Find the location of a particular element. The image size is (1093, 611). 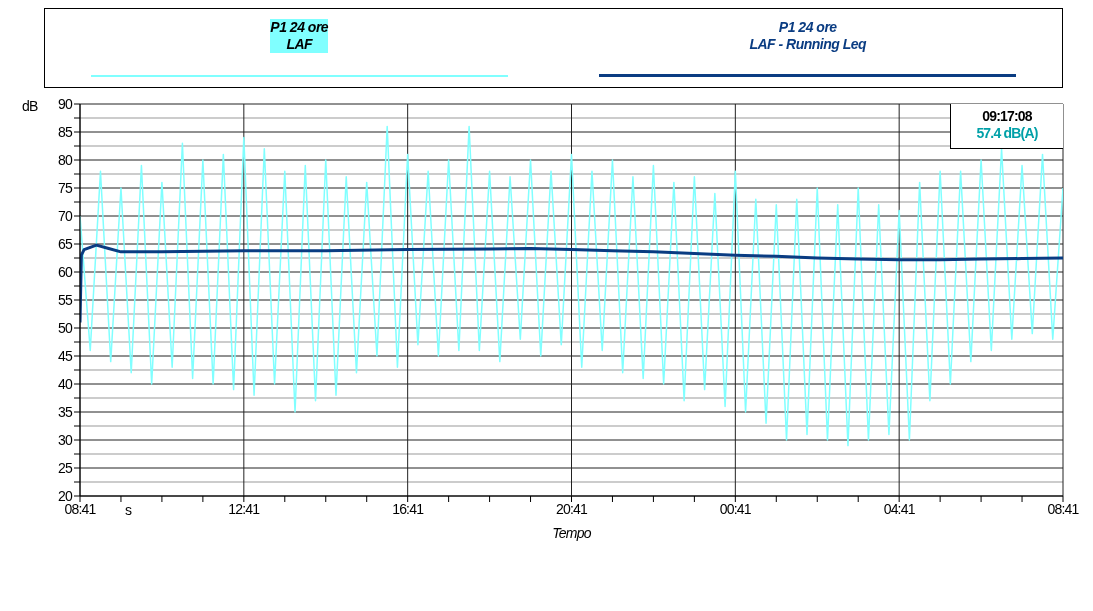

x-axis-title: Tempo is located at coordinates (572, 533).